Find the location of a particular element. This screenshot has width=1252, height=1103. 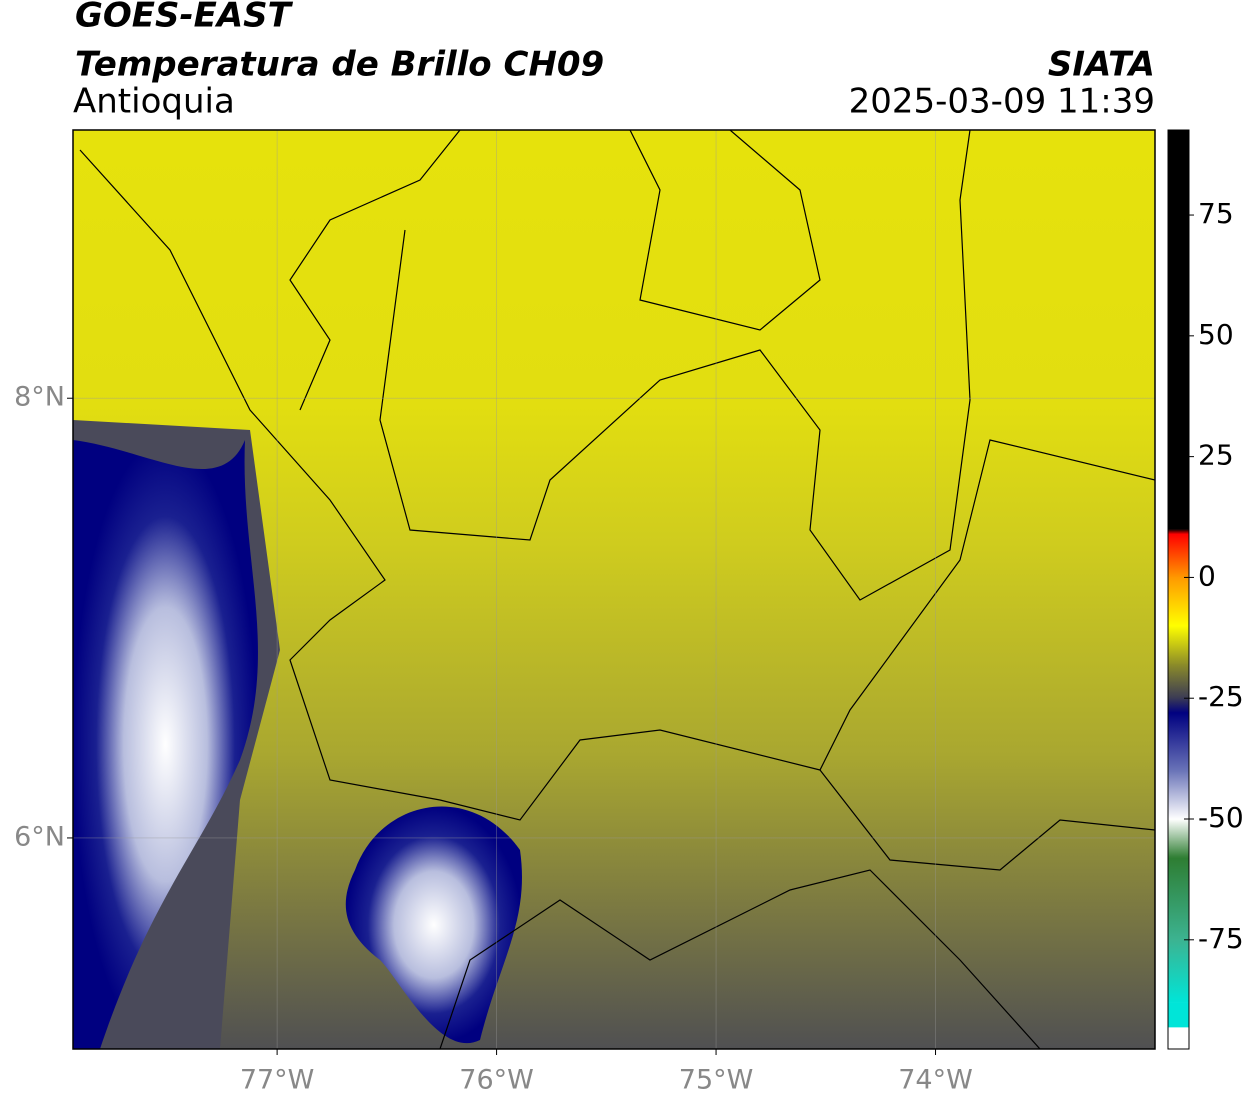

source-title: GOES-EAST is located at coordinates (184, 18).